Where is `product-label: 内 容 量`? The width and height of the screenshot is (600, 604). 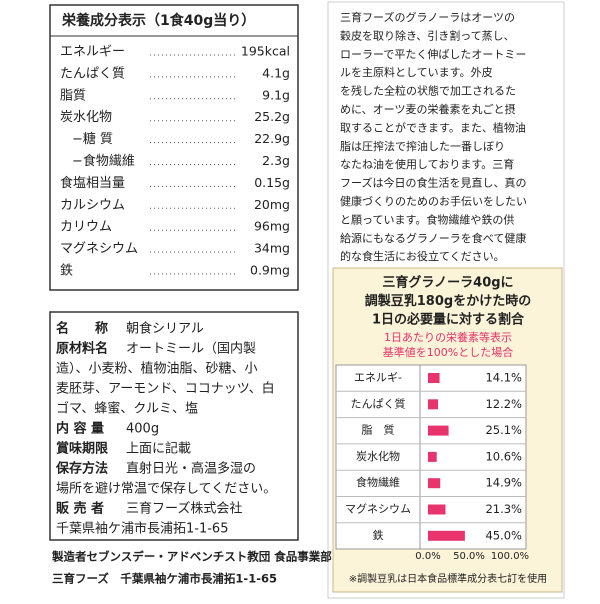
product-label: 内 容 量 is located at coordinates (80, 429).